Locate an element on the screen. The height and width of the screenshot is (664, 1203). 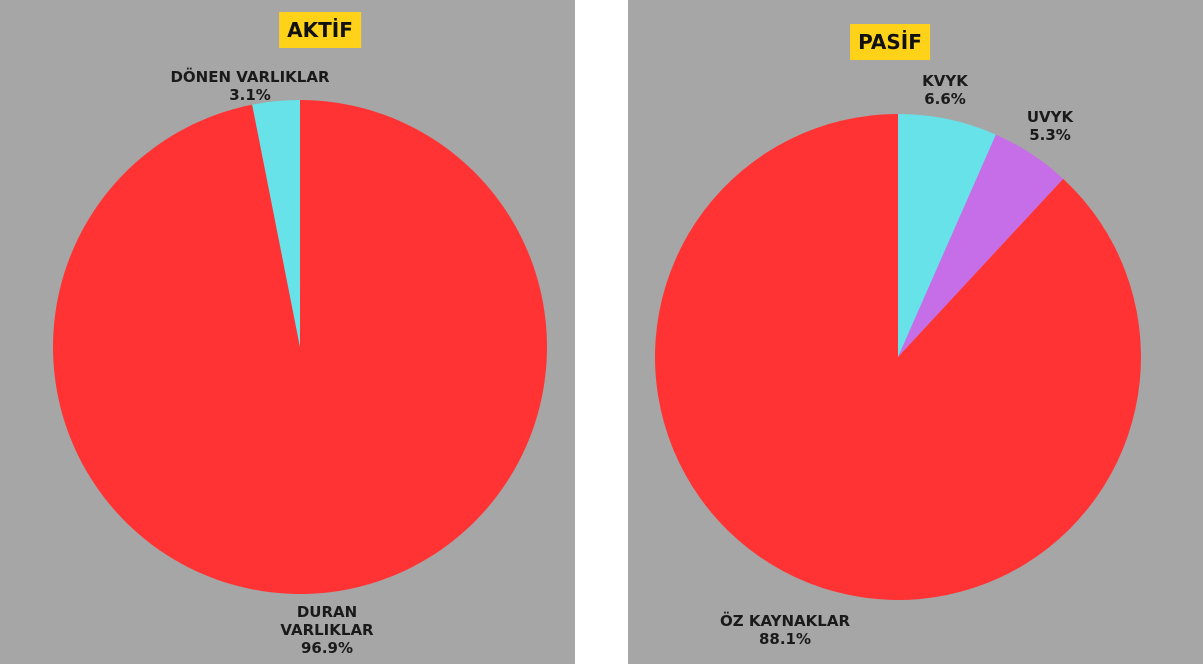
slice-label: KVYK 6.6% is located at coordinates (945, 90).